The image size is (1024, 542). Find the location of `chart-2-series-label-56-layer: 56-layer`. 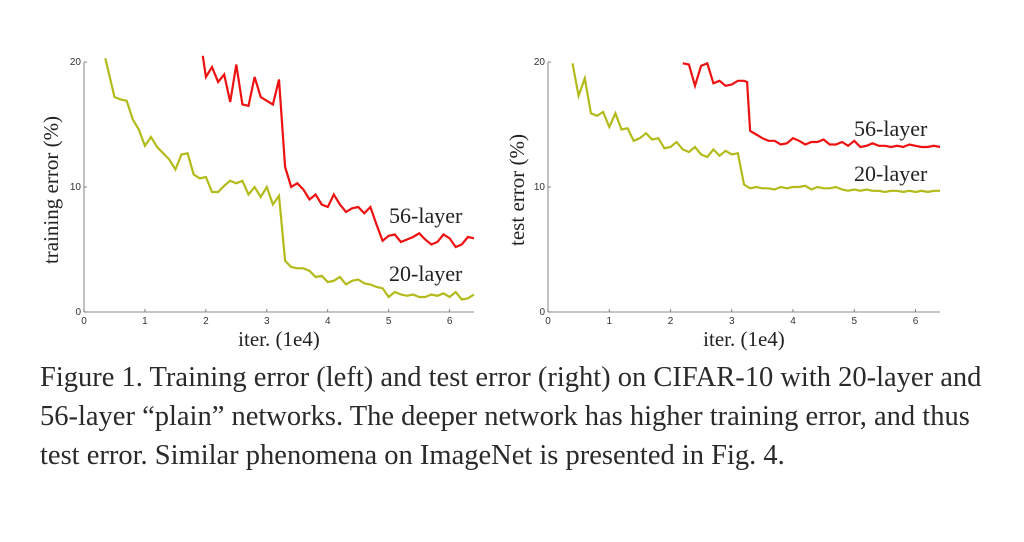

chart-2-series-label-56-layer: 56-layer is located at coordinates (891, 128).